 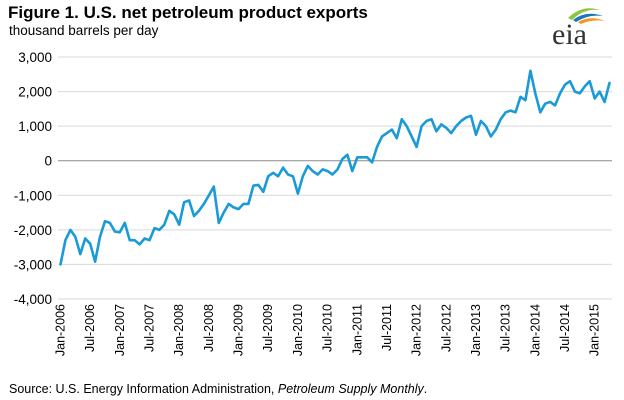 I want to click on x-tick-label: Jul-2013, so click(x=506, y=328).